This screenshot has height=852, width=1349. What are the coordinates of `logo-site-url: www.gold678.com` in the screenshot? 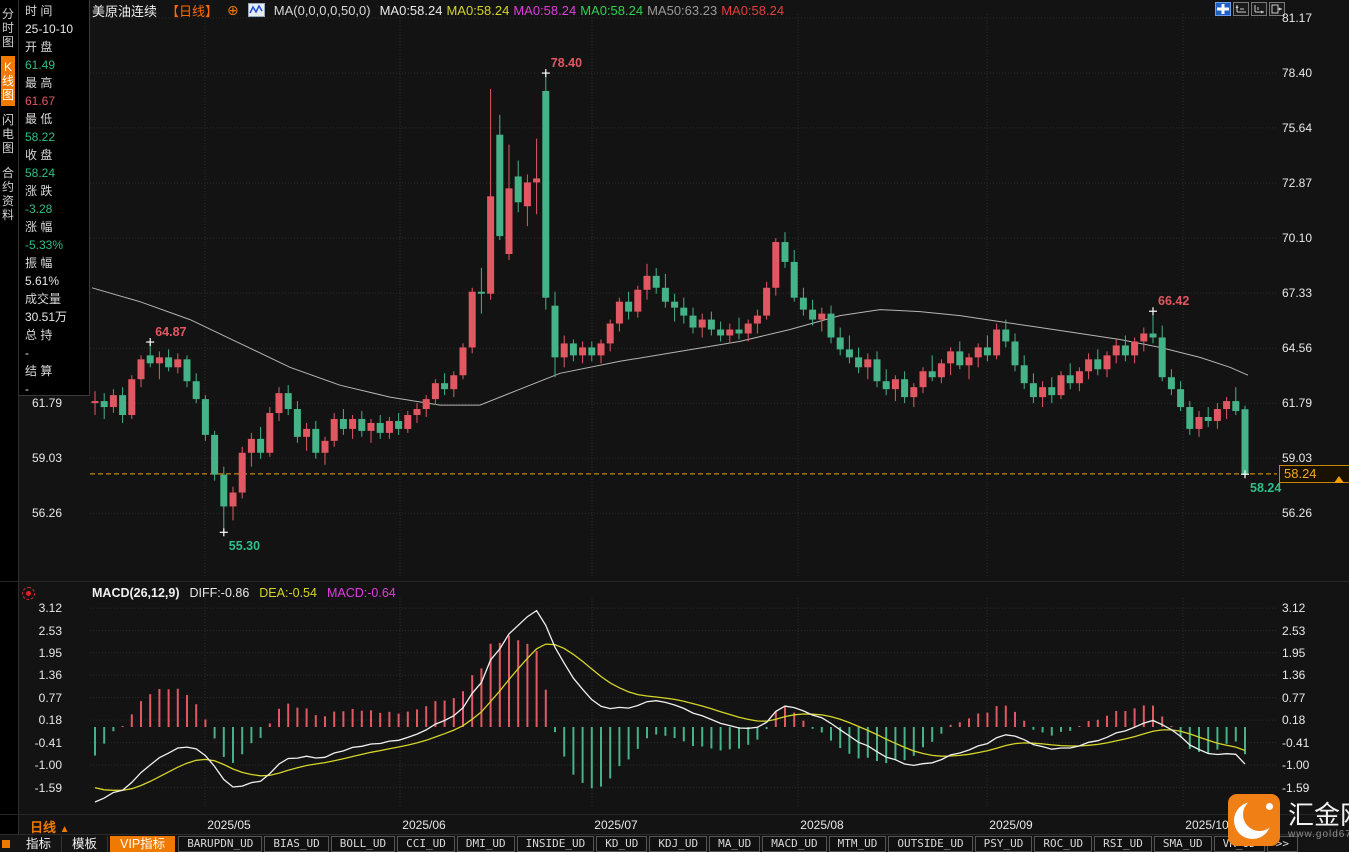 It's located at (1318, 834).